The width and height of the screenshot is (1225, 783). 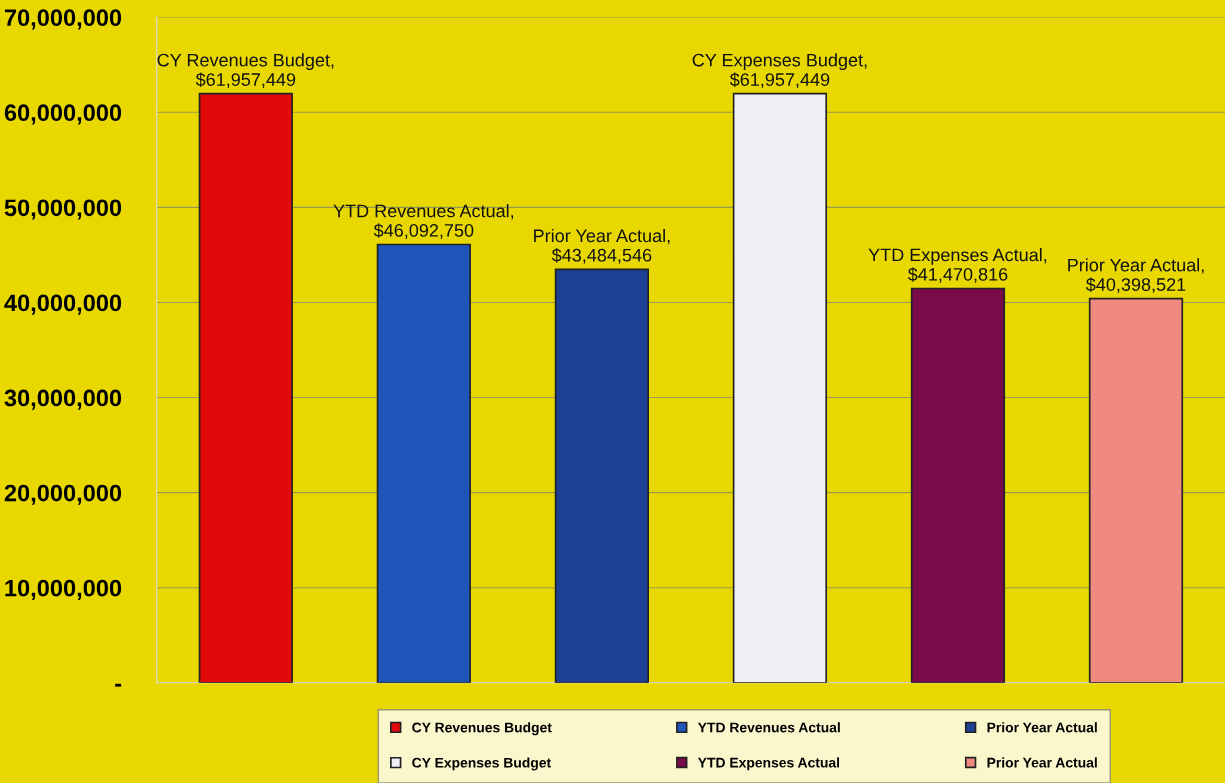 What do you see at coordinates (481, 764) in the screenshot?
I see `legend-label: CY Expenses Budget` at bounding box center [481, 764].